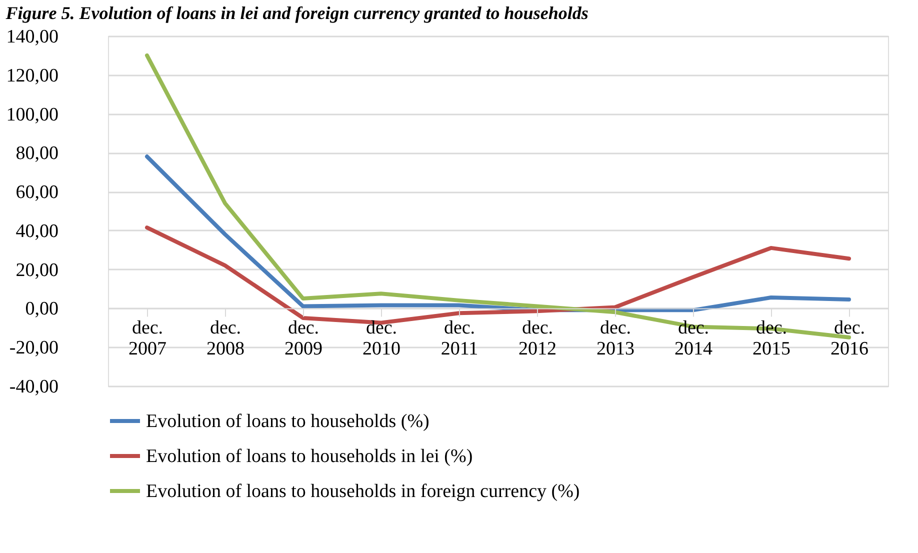 The height and width of the screenshot is (553, 918). Describe the element at coordinates (381, 339) in the screenshot. I see `x-tick-label: dec. 2010` at that location.